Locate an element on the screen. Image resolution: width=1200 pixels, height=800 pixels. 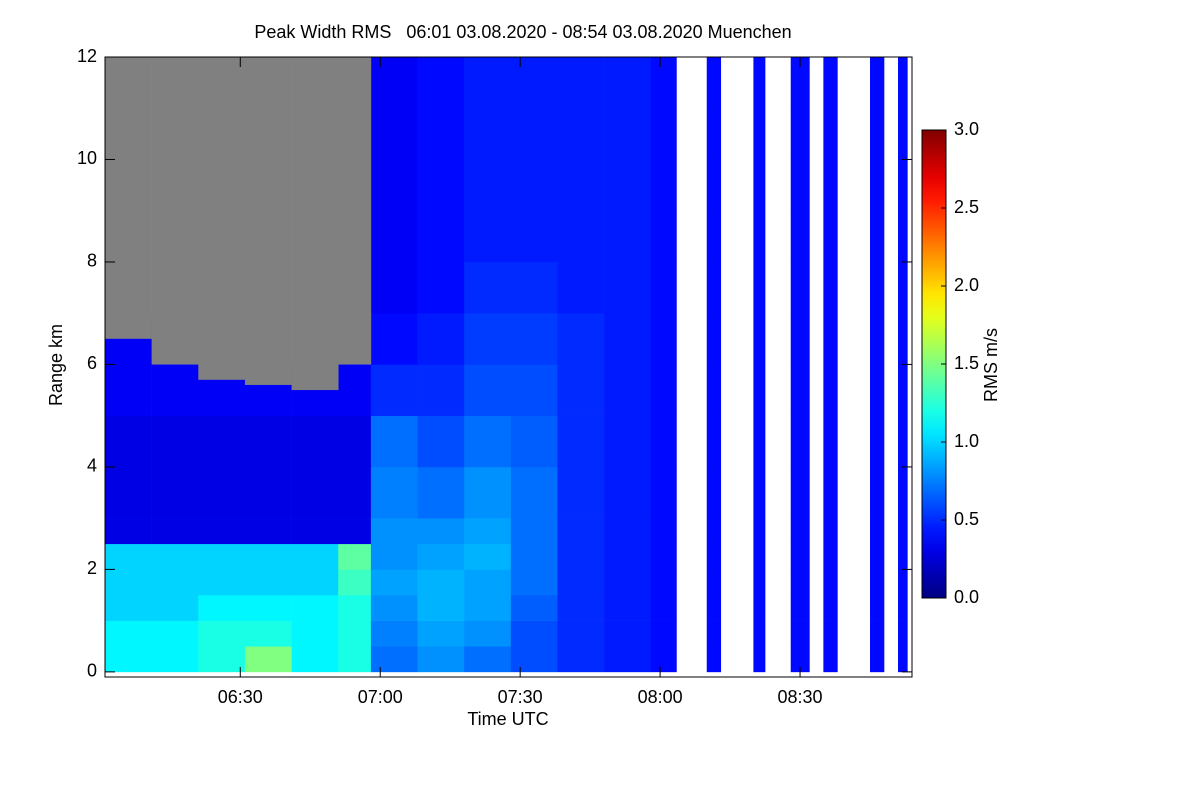
colorbar-tick-label: 2.0 is located at coordinates (966, 285).